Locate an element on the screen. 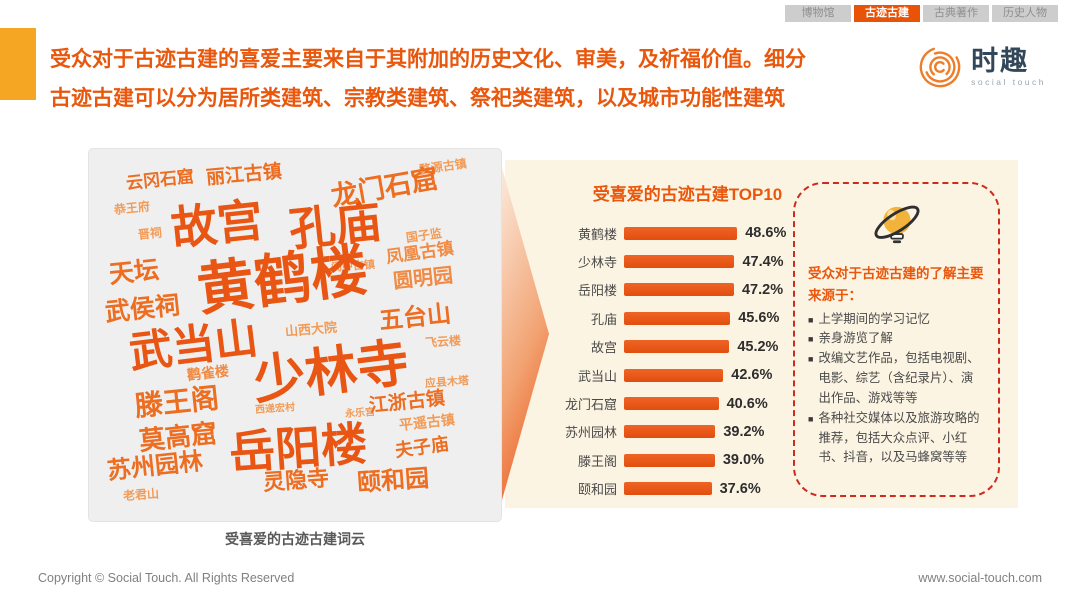 The image size is (1080, 608). nav-tab: 古迹古建 is located at coordinates (887, 13).